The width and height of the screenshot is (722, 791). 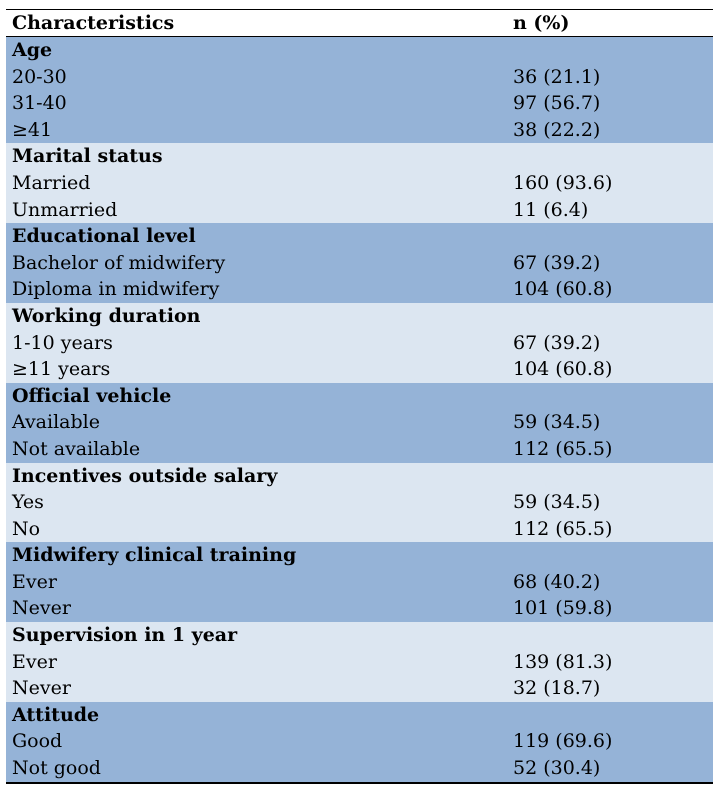 What do you see at coordinates (154, 555) in the screenshot?
I see `category-title: Midwifery clinical training` at bounding box center [154, 555].